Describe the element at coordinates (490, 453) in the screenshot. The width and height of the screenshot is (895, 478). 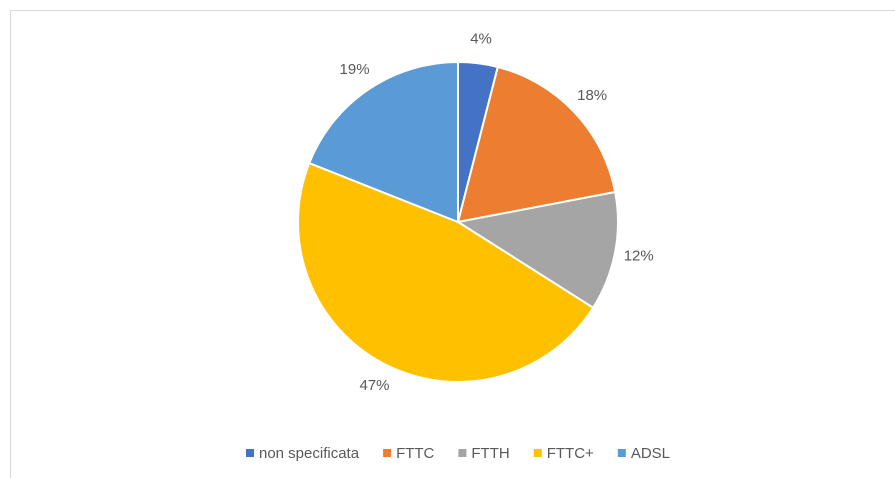
I see `legend-label: FTTH` at that location.